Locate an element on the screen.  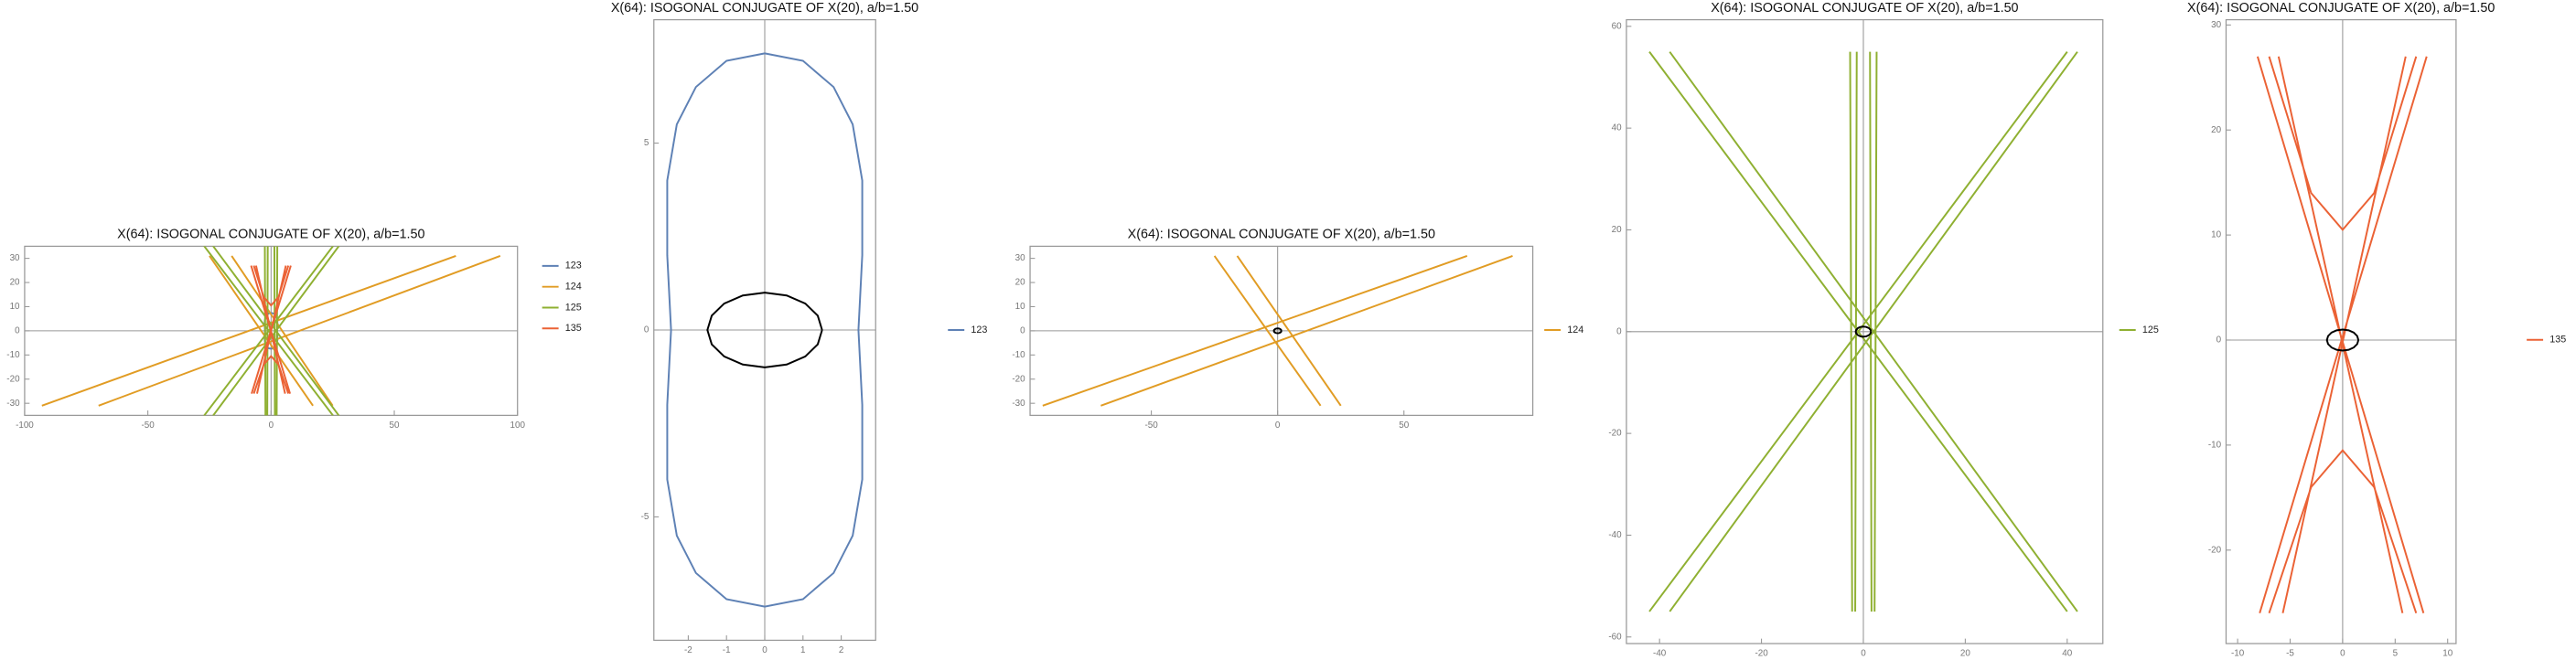
plot-frame is located at coordinates (2341, 331).